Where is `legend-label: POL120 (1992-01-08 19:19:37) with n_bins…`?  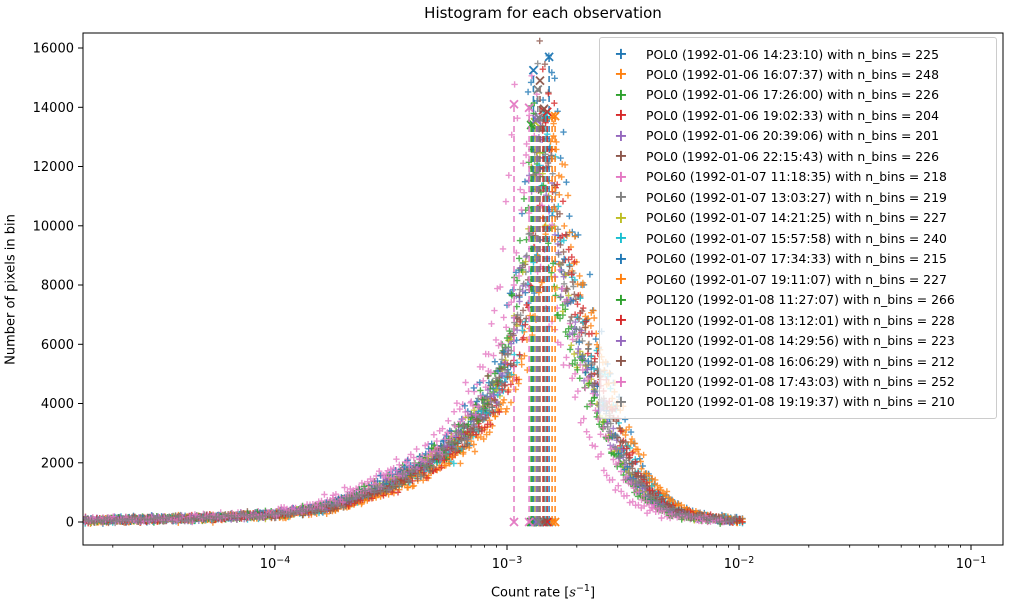 legend-label: POL120 (1992-01-08 19:19:37) with n_bins… is located at coordinates (800, 402).